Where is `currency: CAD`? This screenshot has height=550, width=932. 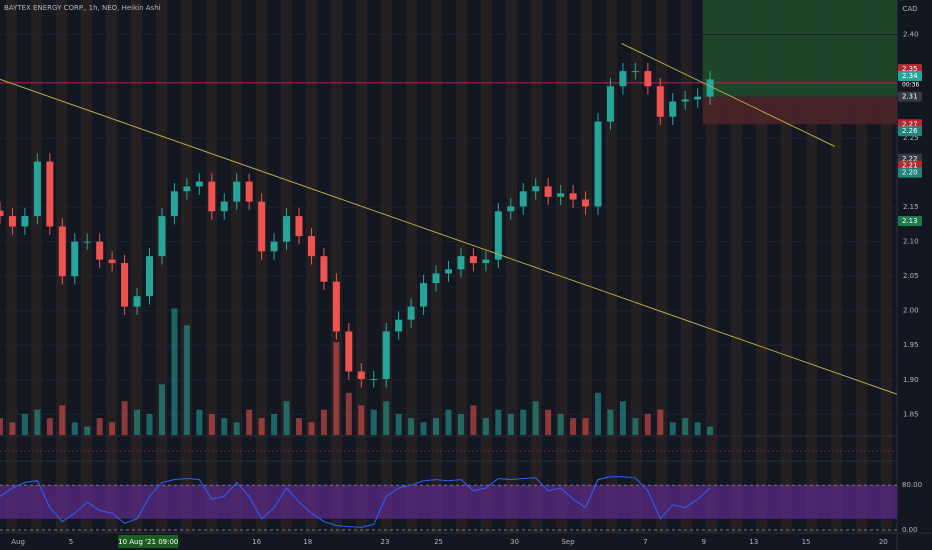
currency: CAD is located at coordinates (909, 9).